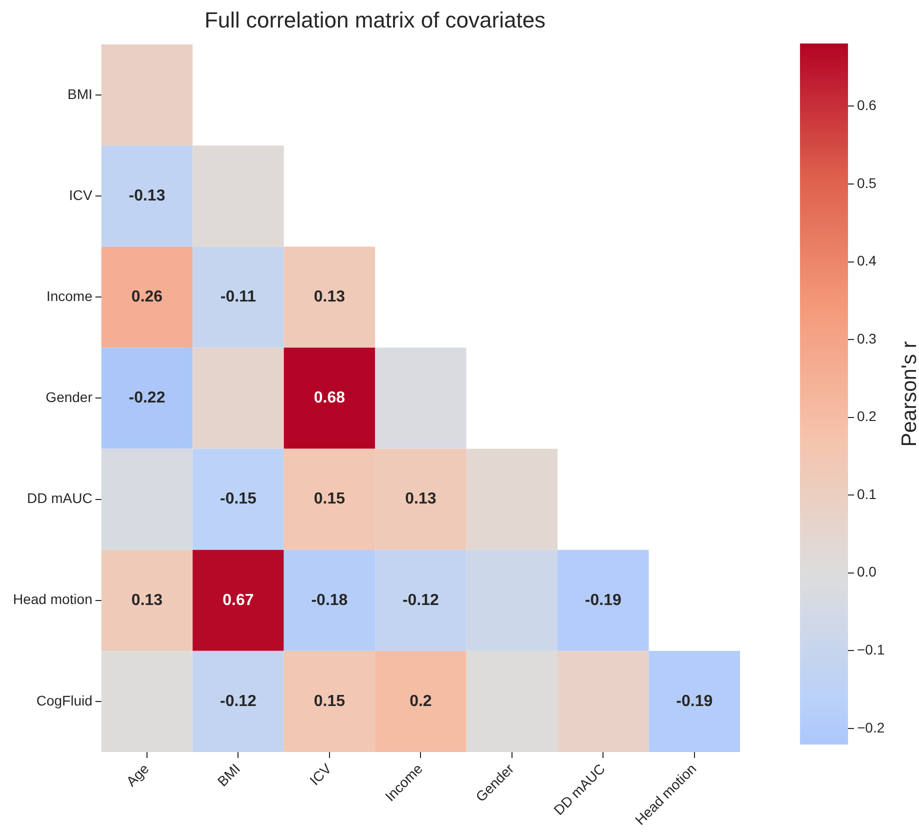 This screenshot has height=832, width=919. I want to click on color-bar-label: 0.5, so click(867, 182).